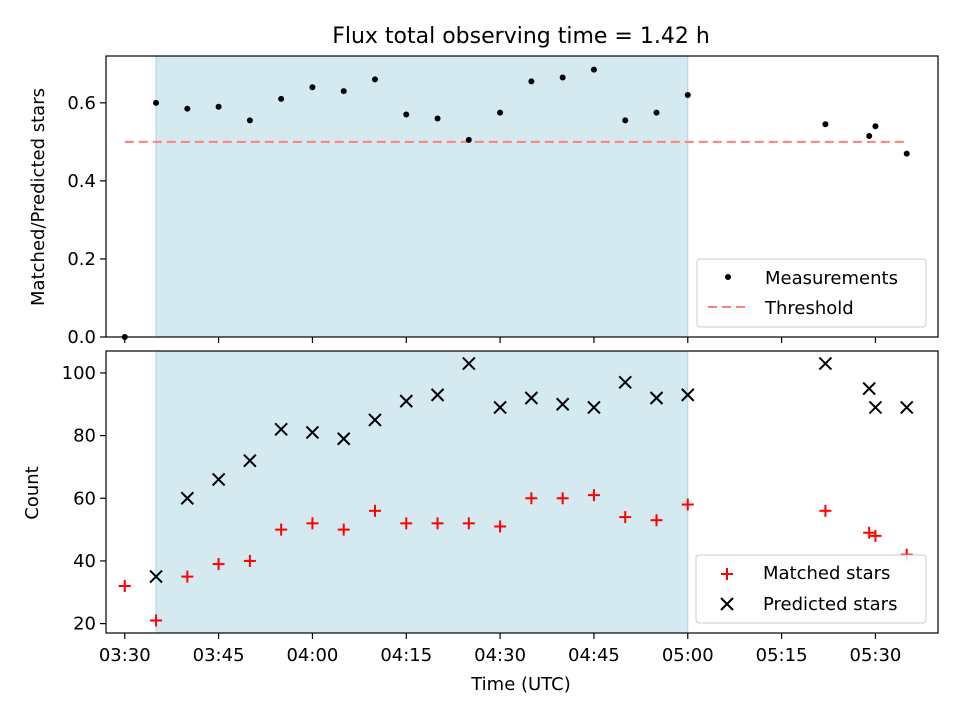 This screenshot has height=720, width=960. What do you see at coordinates (84, 436) in the screenshot?
I see `count-ytick-label: 80` at bounding box center [84, 436].